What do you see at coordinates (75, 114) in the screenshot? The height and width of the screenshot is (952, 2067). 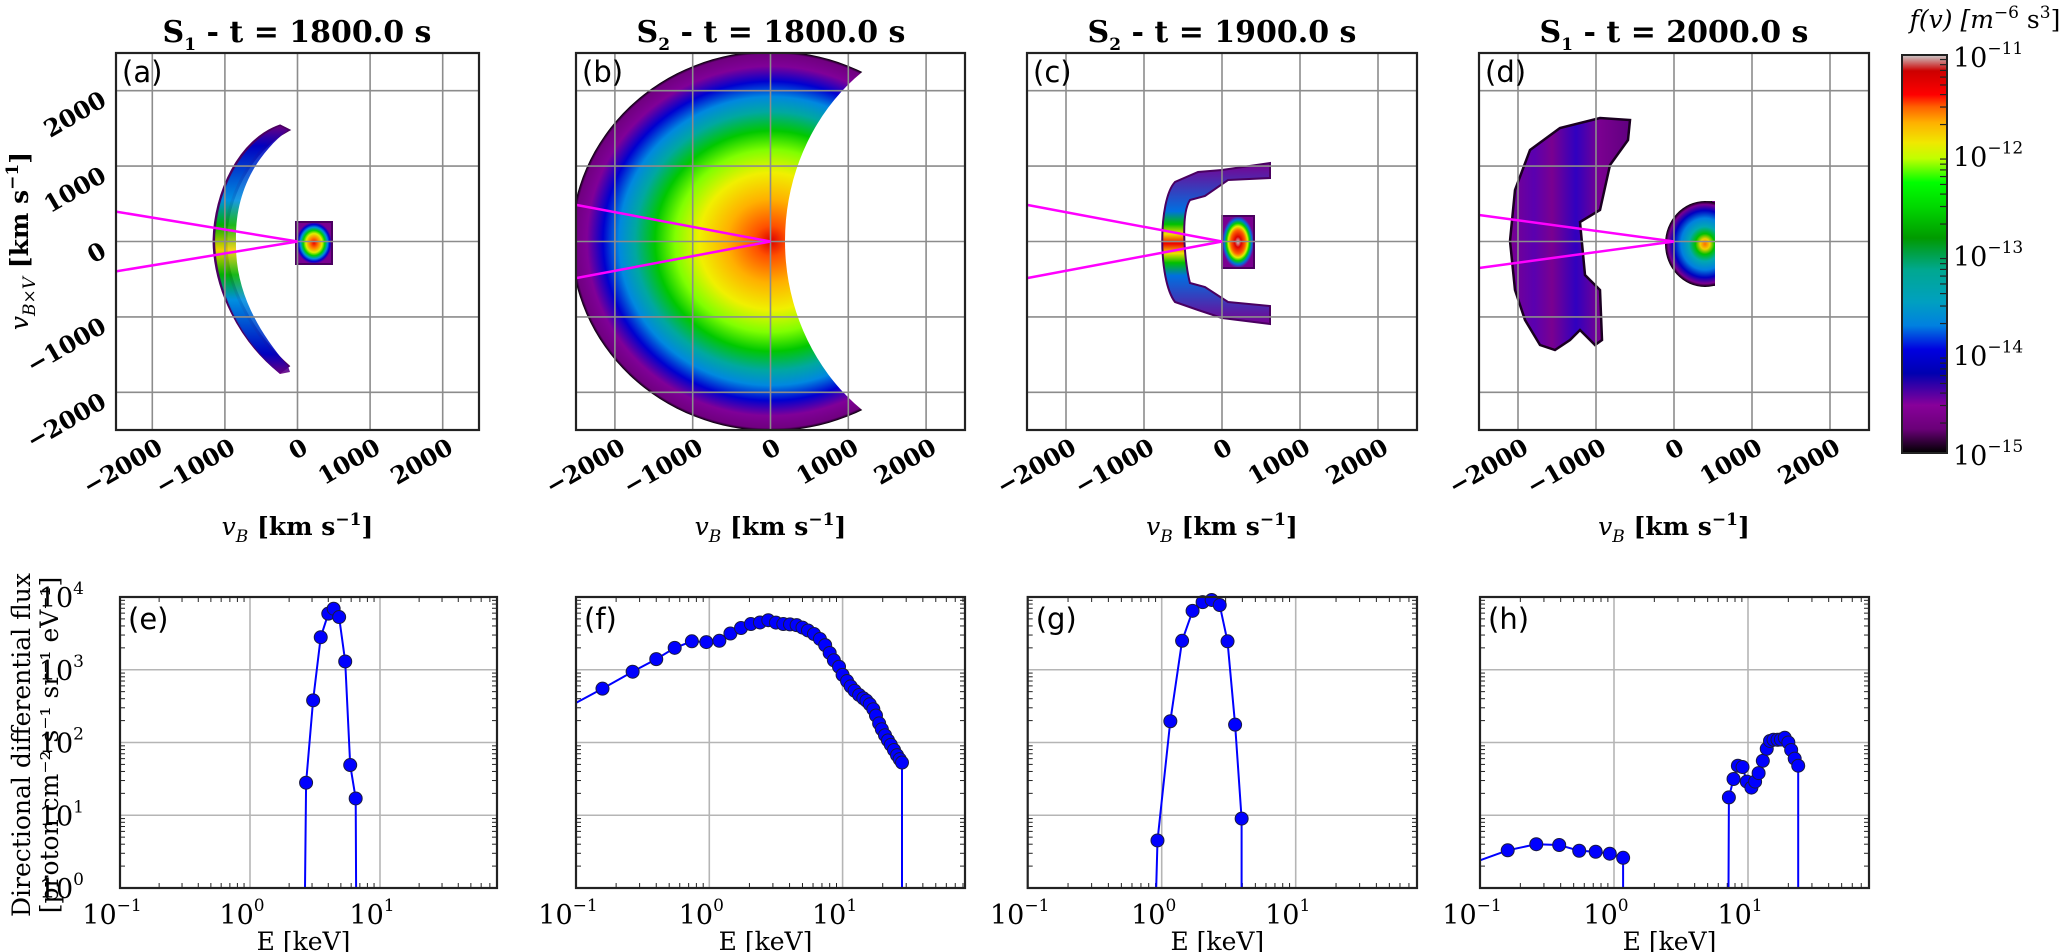 I see `y-tick-label: 2000` at bounding box center [75, 114].